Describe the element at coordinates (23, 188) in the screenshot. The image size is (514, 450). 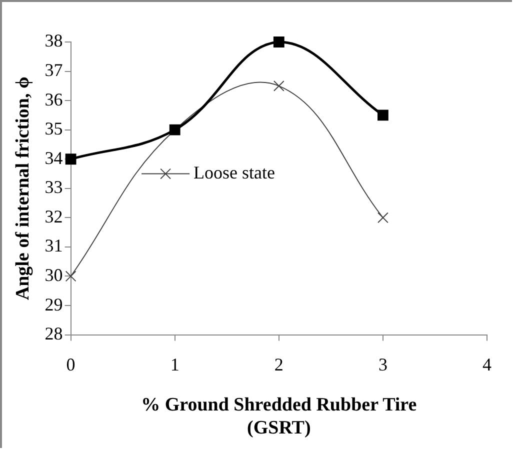
I see `y-axis-title: Angle of internal friction, ϕ` at that location.